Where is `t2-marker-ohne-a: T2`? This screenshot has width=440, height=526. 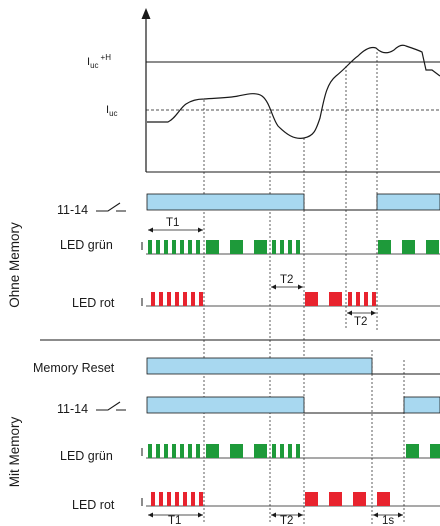 t2-marker-ohne-a: T2 is located at coordinates (287, 282).